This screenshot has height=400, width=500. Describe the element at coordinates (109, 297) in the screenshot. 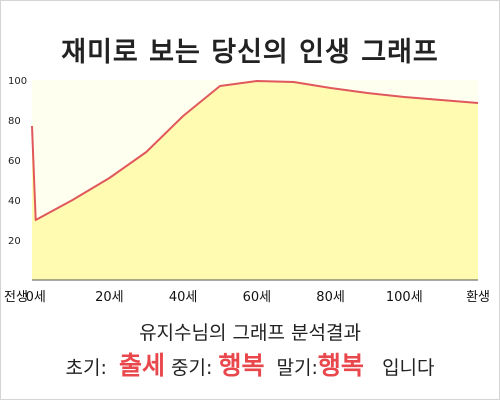

I see `x-tick-label: 20세` at that location.